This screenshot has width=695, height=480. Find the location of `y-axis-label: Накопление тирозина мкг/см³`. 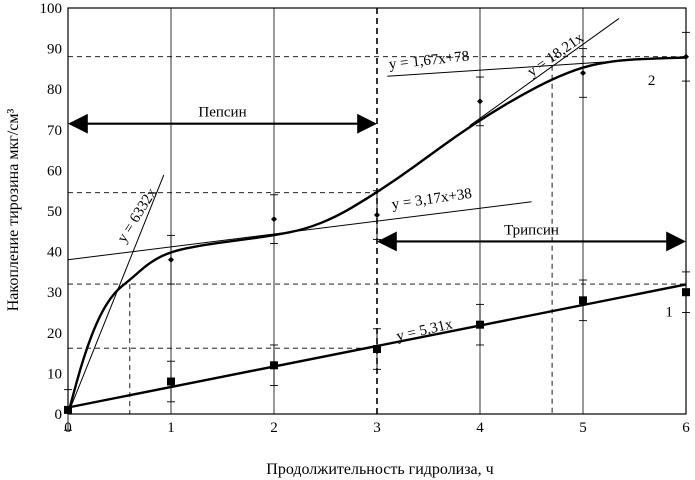

y-axis-label: Накопление тирозина мкг/см³ is located at coordinates (13, 210).